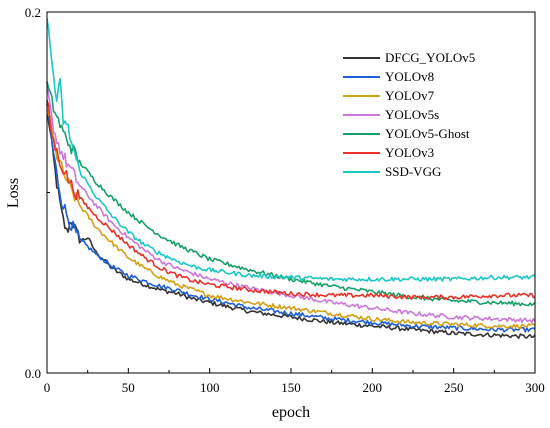 Image resolution: width=550 pixels, height=428 pixels. What do you see at coordinates (410, 95) in the screenshot?
I see `legend-label-yolov7: YOLOv7` at bounding box center [410, 95].